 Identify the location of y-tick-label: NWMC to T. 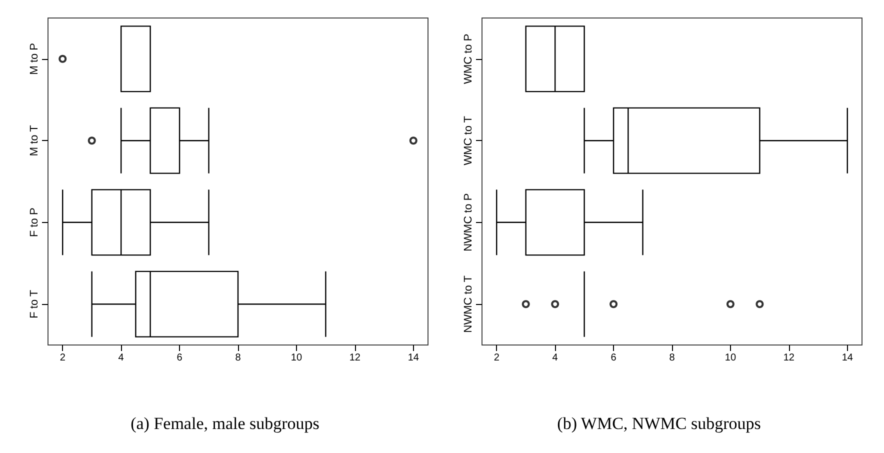
(468, 304).